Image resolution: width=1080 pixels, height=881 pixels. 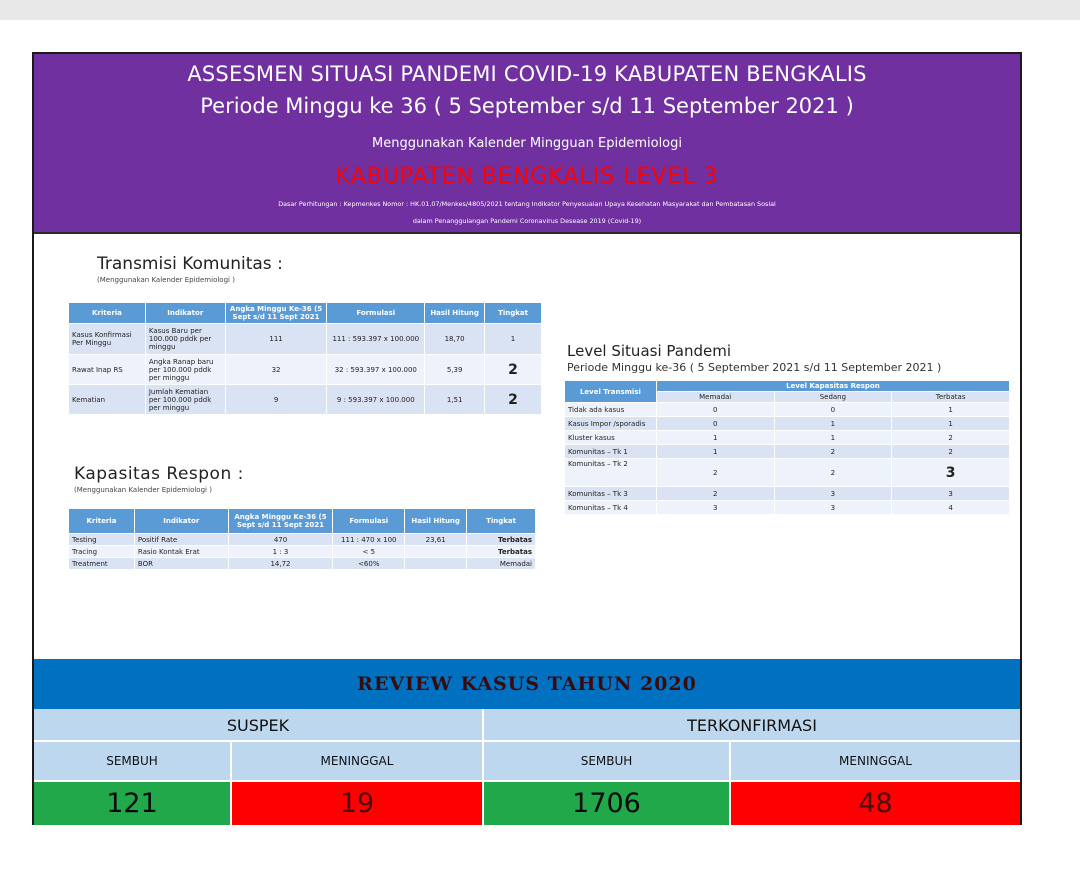 I want to click on table-row: Komunitas – Tk 2 2 2 3, so click(x=787, y=472).